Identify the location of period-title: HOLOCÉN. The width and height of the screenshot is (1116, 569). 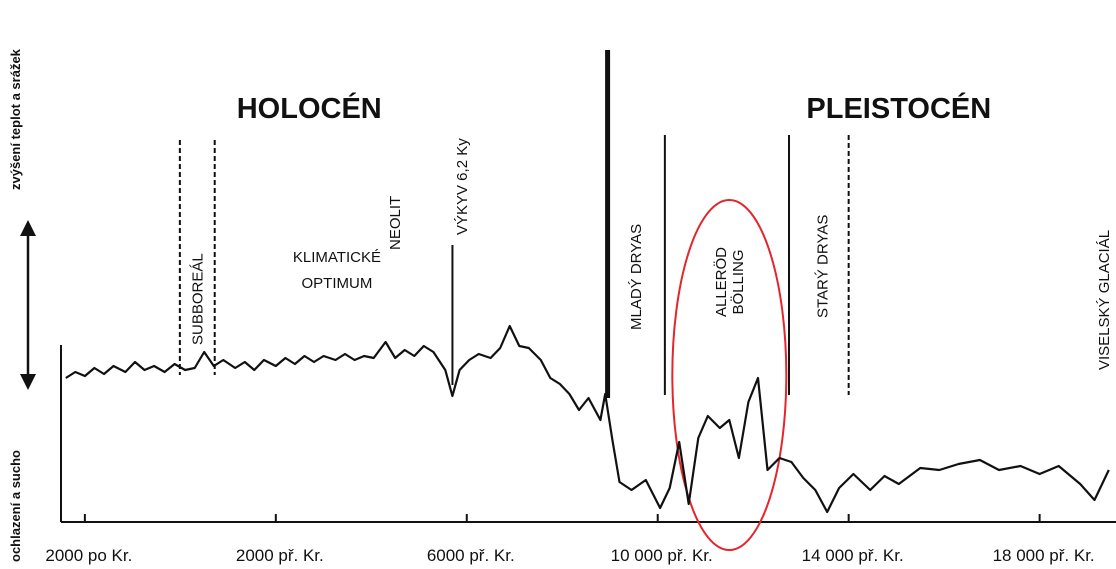
(309, 108).